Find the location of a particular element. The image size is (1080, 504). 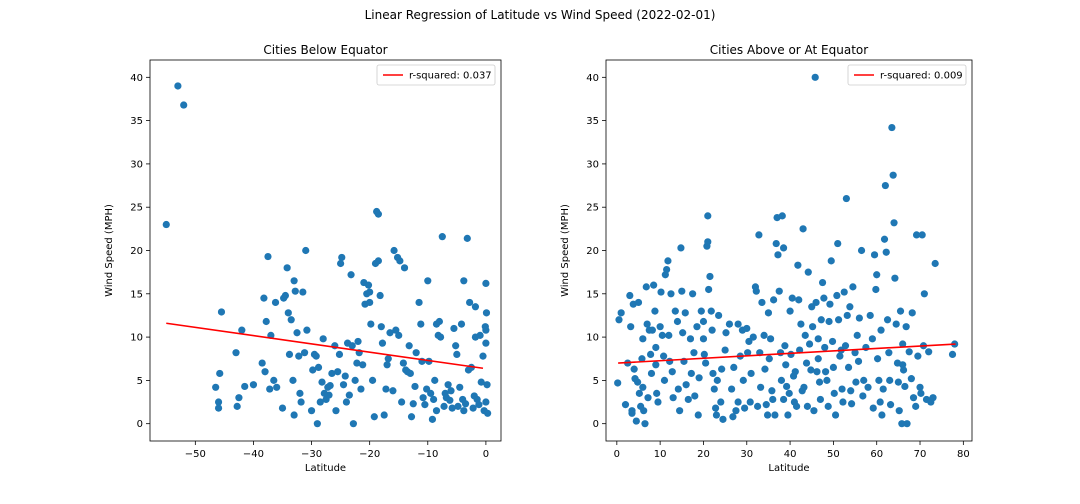

x-tick-label: −10 is located at coordinates (427, 454).